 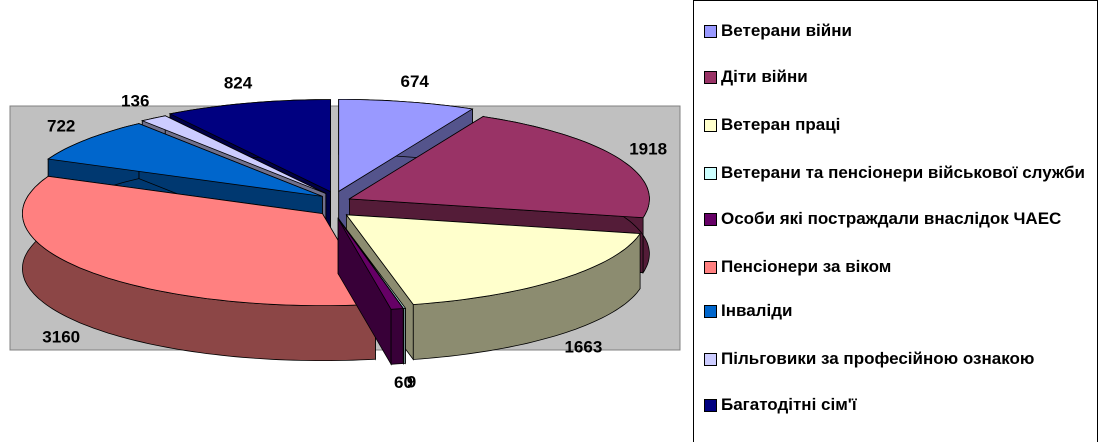 What do you see at coordinates (61, 126) in the screenshot?
I see `data-label: 722` at bounding box center [61, 126].